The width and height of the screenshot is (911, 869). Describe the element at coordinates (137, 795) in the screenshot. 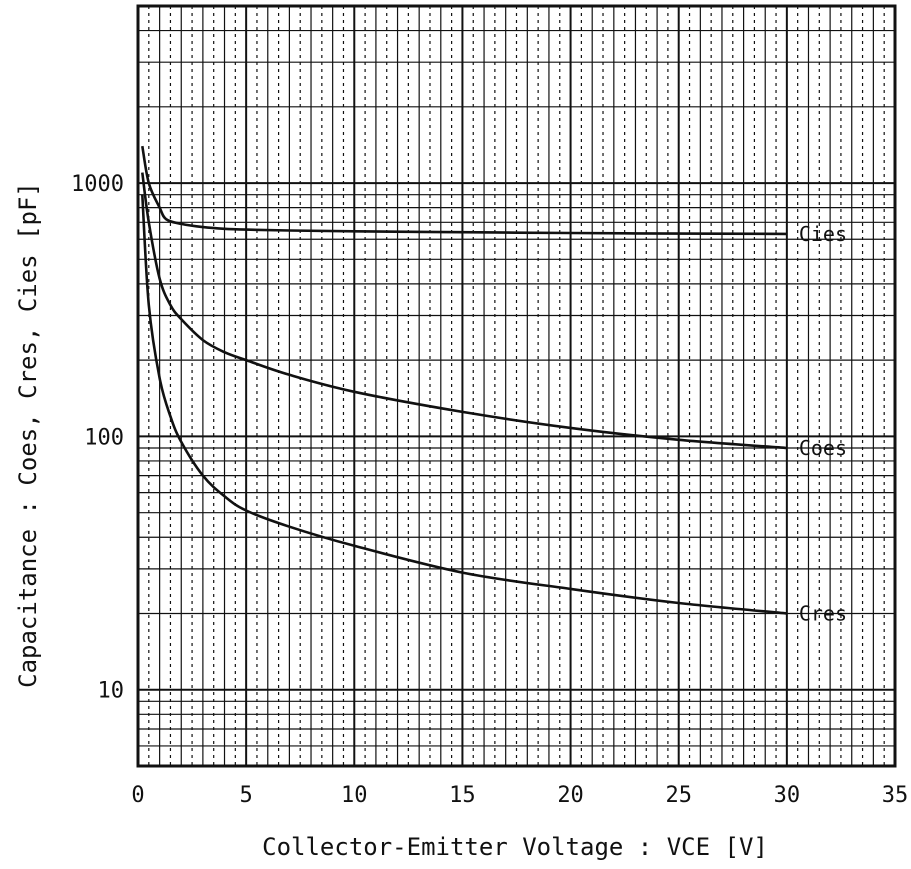

I see `x-tick-label: 0` at that location.